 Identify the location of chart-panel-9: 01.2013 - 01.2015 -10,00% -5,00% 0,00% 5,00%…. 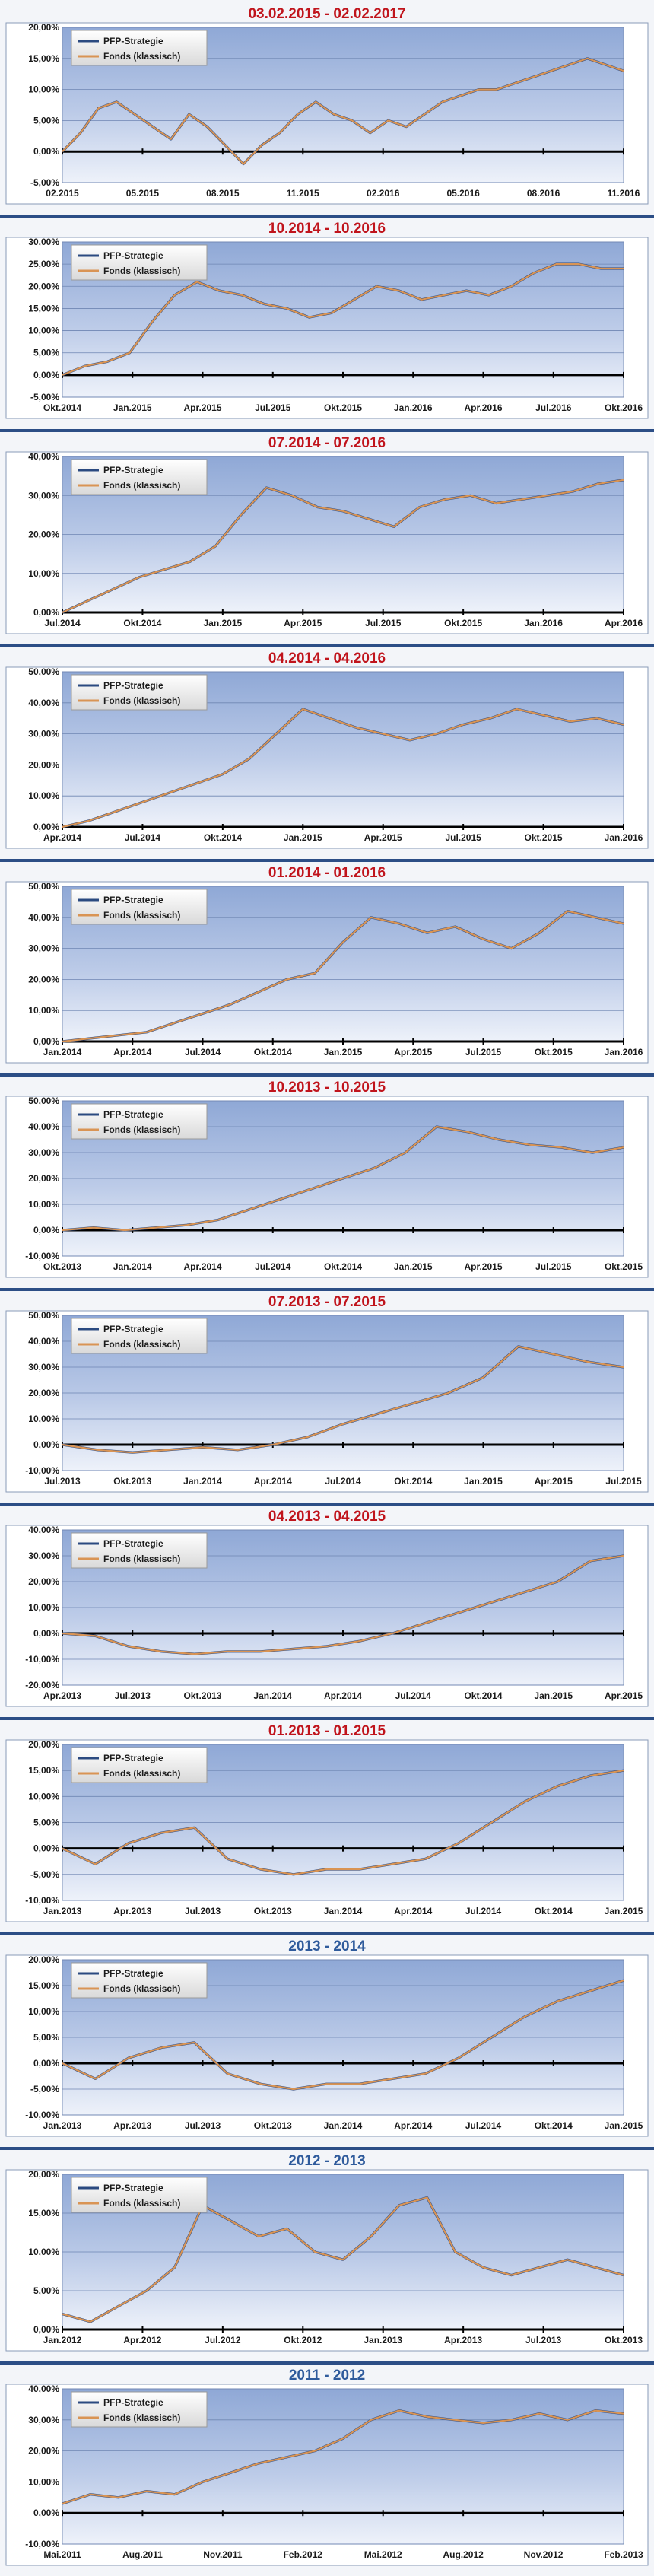
(327, 1825).